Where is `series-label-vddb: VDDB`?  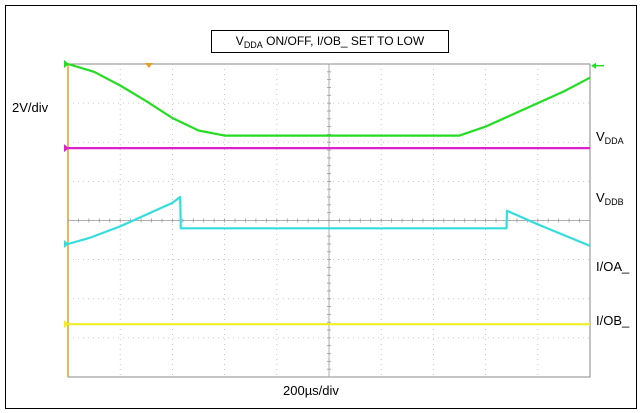
series-label-vddb: VDDB is located at coordinates (610, 198).